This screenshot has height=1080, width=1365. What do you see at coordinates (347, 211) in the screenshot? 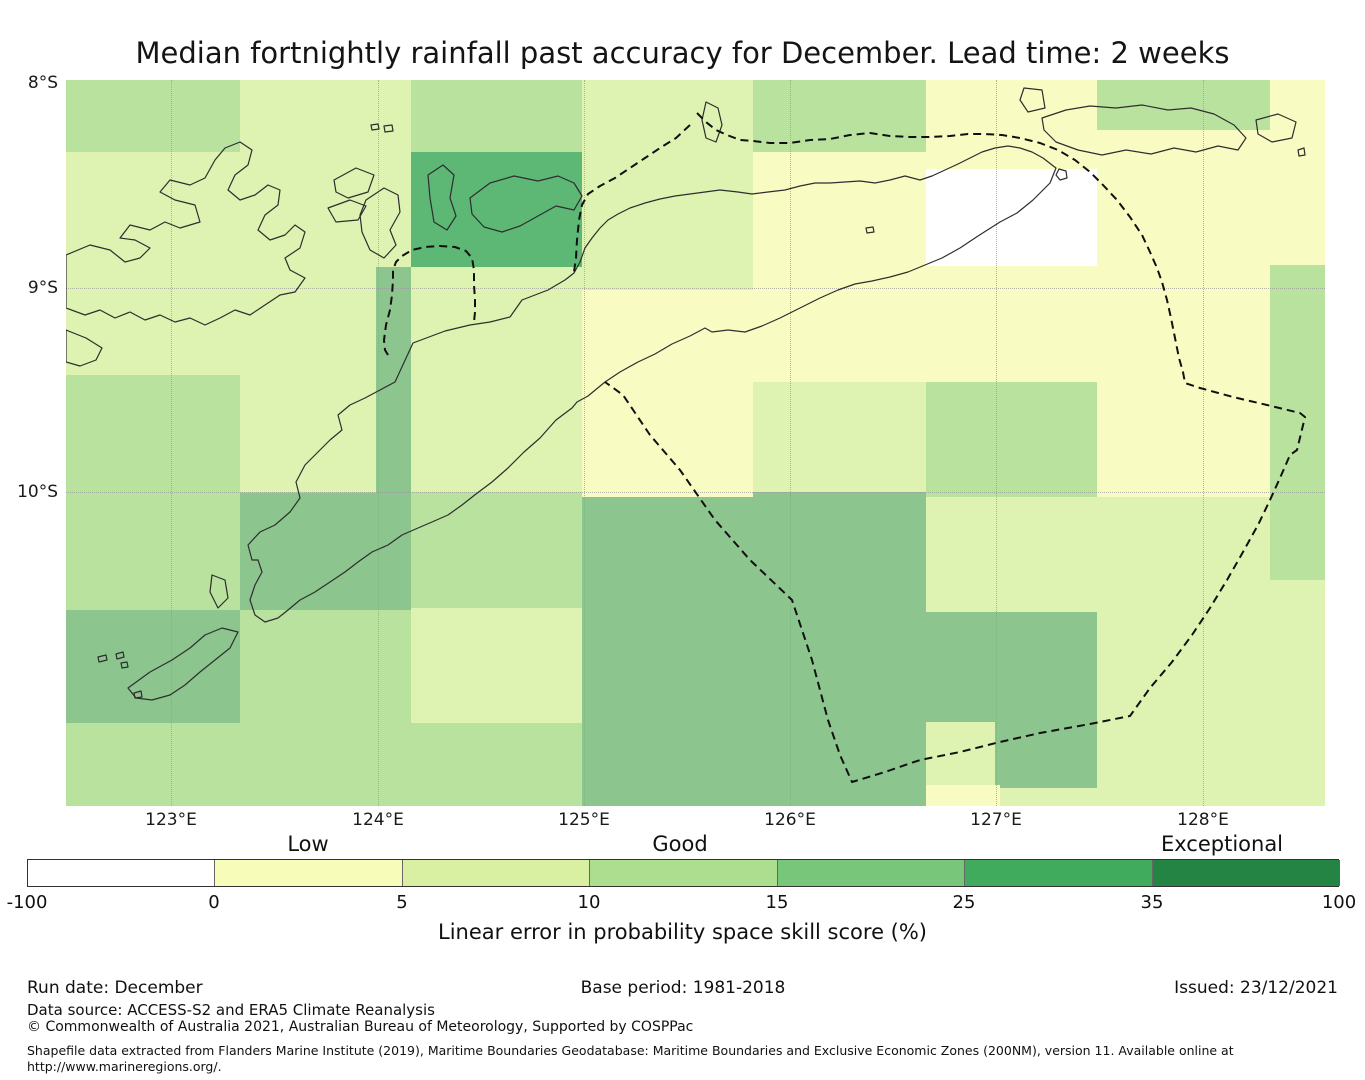
I see `solor-coastline` at bounding box center [347, 211].